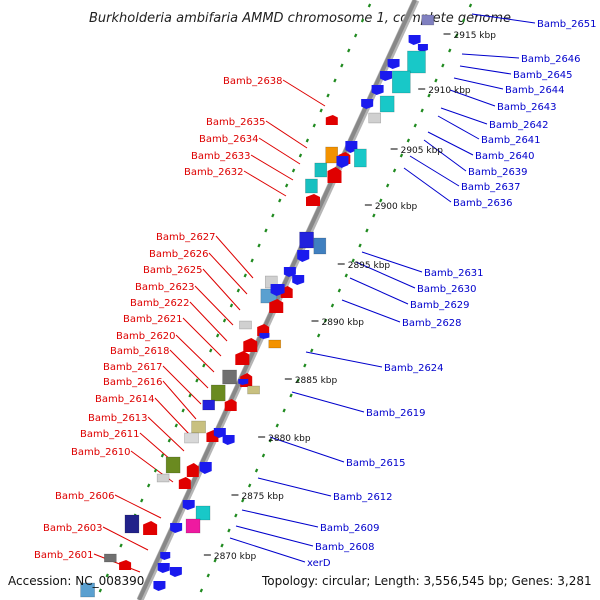  Describe the element at coordinates (543, 75) in the screenshot. I see `right-gene-label: Bamb_2645` at that location.